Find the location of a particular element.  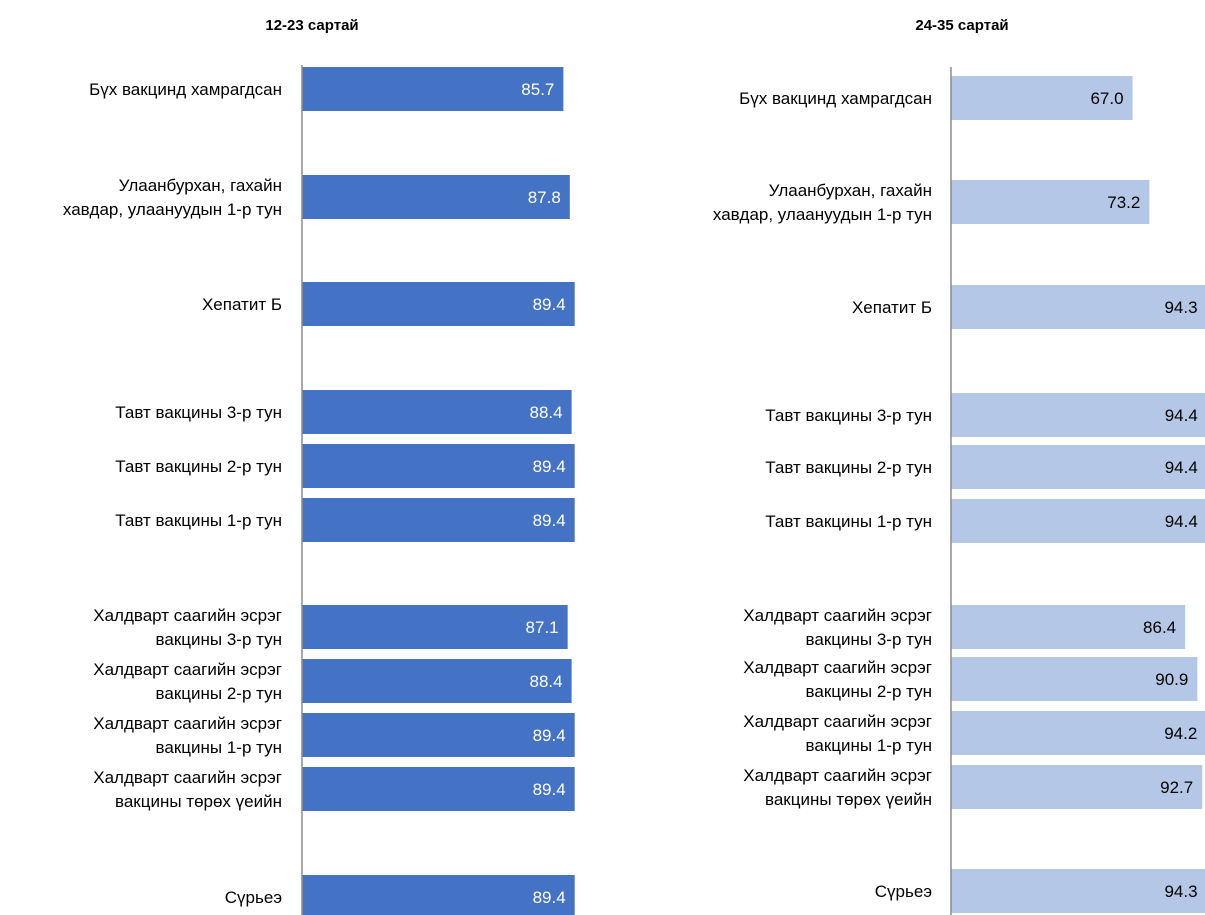

data-label: 90.9 is located at coordinates (1171, 679).